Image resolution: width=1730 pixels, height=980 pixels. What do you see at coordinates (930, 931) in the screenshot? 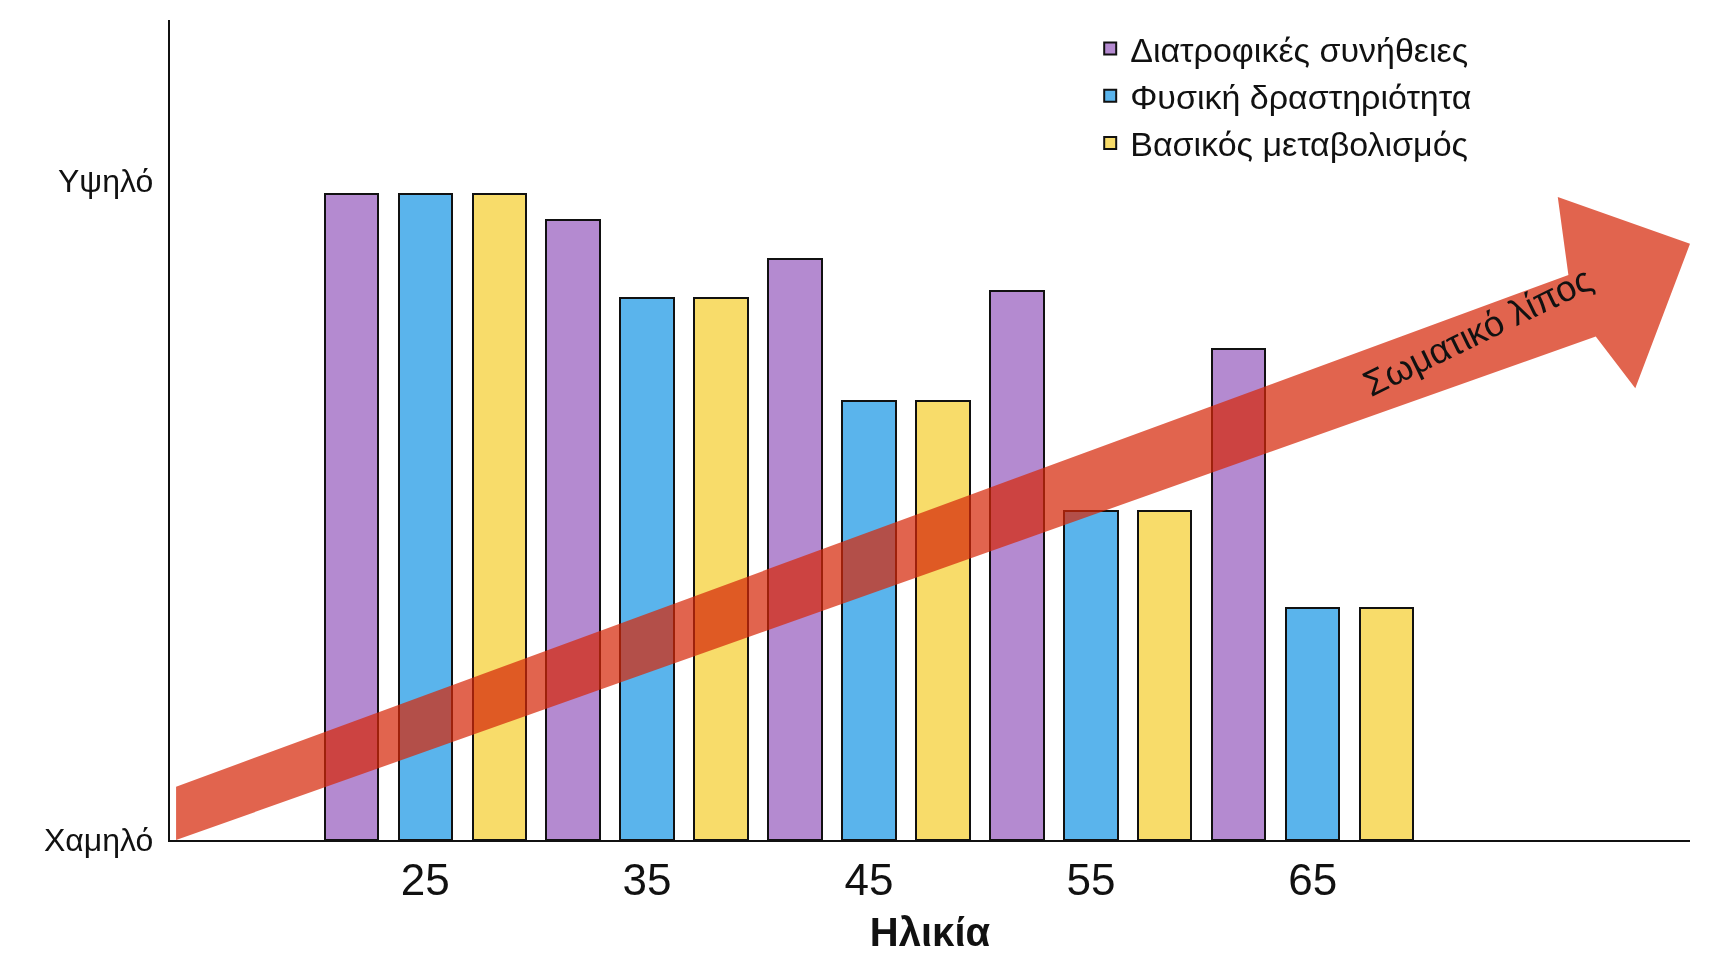
I see `x-axis-title: Ηλικία` at bounding box center [930, 931].